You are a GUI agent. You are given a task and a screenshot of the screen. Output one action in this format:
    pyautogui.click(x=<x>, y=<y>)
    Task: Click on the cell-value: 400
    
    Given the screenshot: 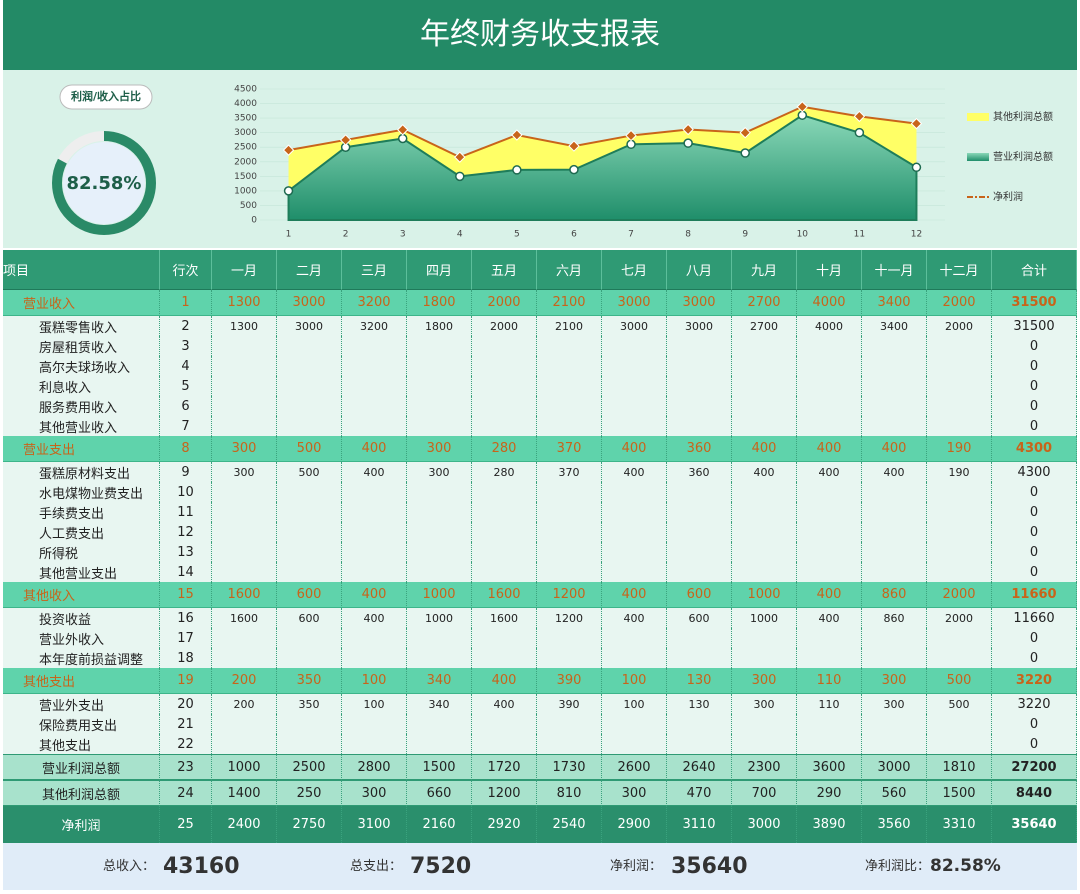 What is the action you would take?
    pyautogui.click(x=374, y=472)
    